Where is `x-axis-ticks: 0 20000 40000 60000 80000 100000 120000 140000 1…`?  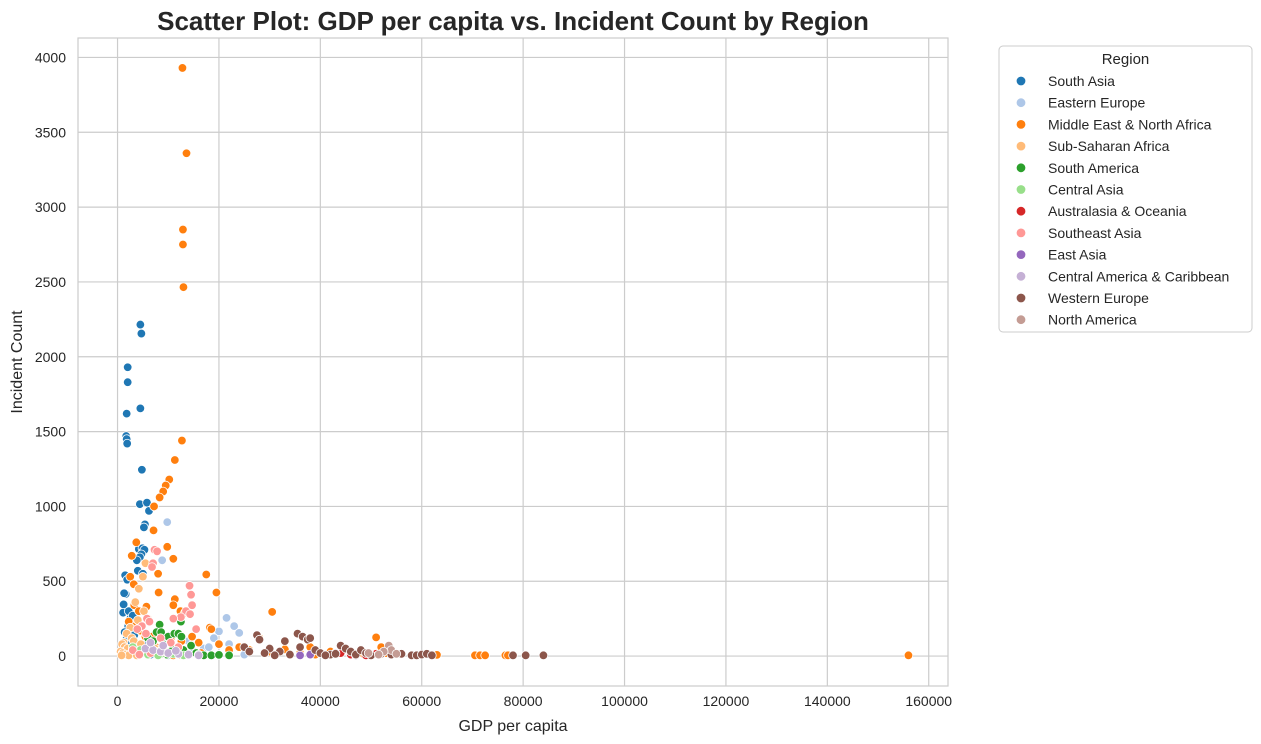 x-axis-ticks: 0 20000 40000 60000 80000 100000 120000 140000 1… is located at coordinates (533, 701).